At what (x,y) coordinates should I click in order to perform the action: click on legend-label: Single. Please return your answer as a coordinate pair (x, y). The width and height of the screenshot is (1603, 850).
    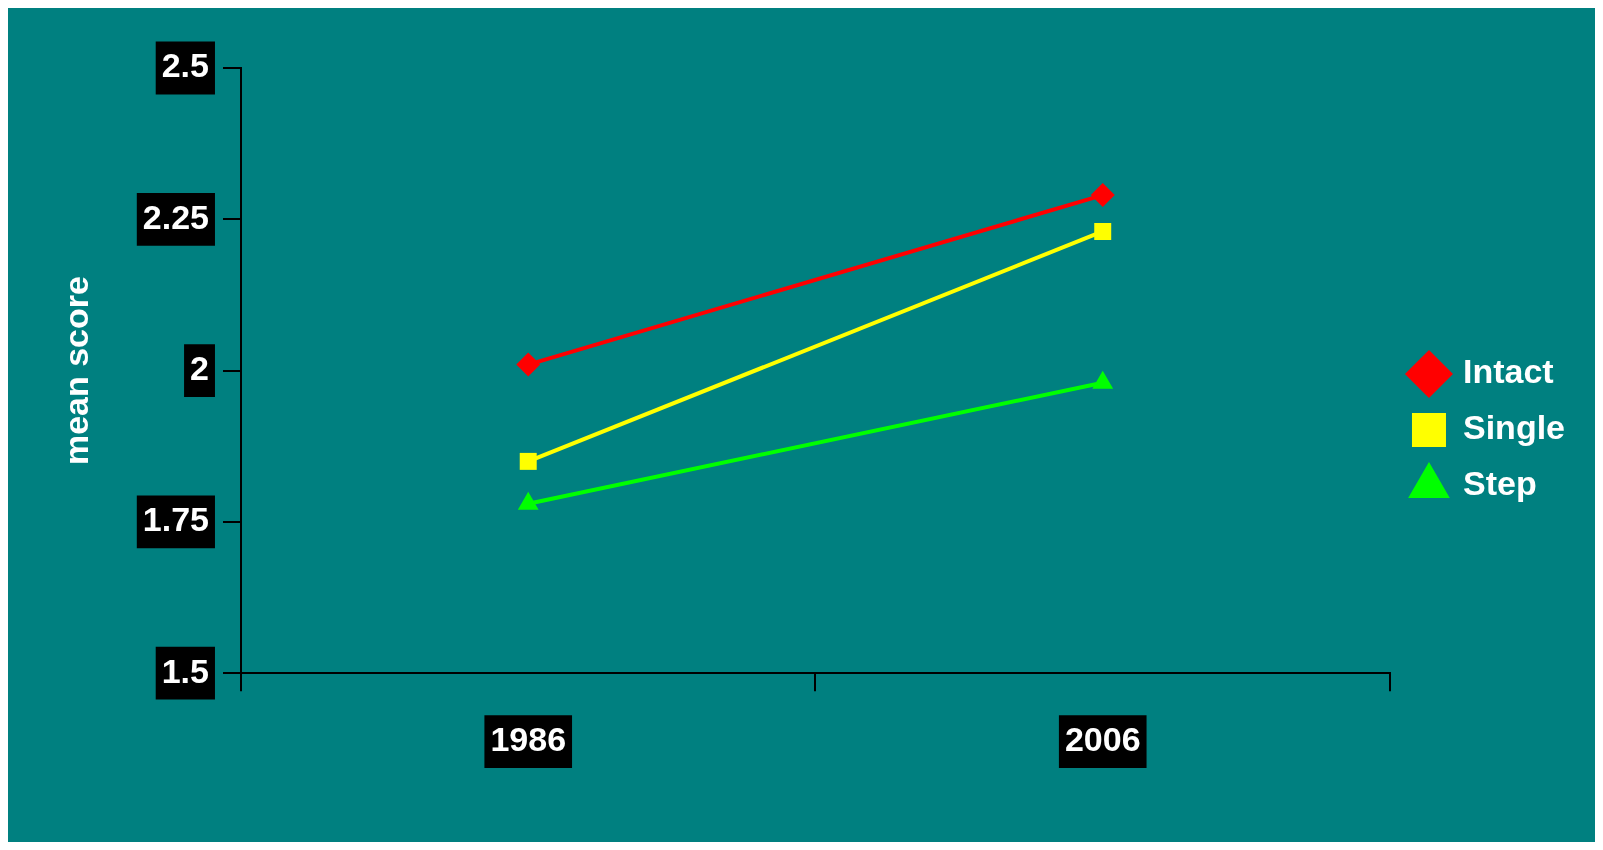
    Looking at the image, I should click on (1514, 427).